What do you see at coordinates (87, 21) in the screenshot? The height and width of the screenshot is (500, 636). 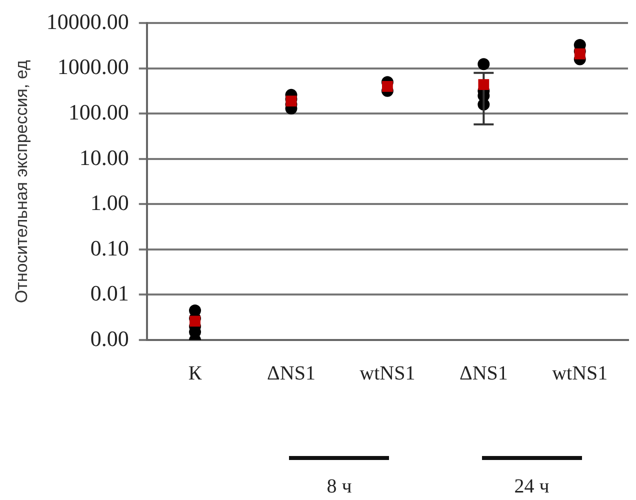 I see `y-tick-label: 10000.00` at bounding box center [87, 21].